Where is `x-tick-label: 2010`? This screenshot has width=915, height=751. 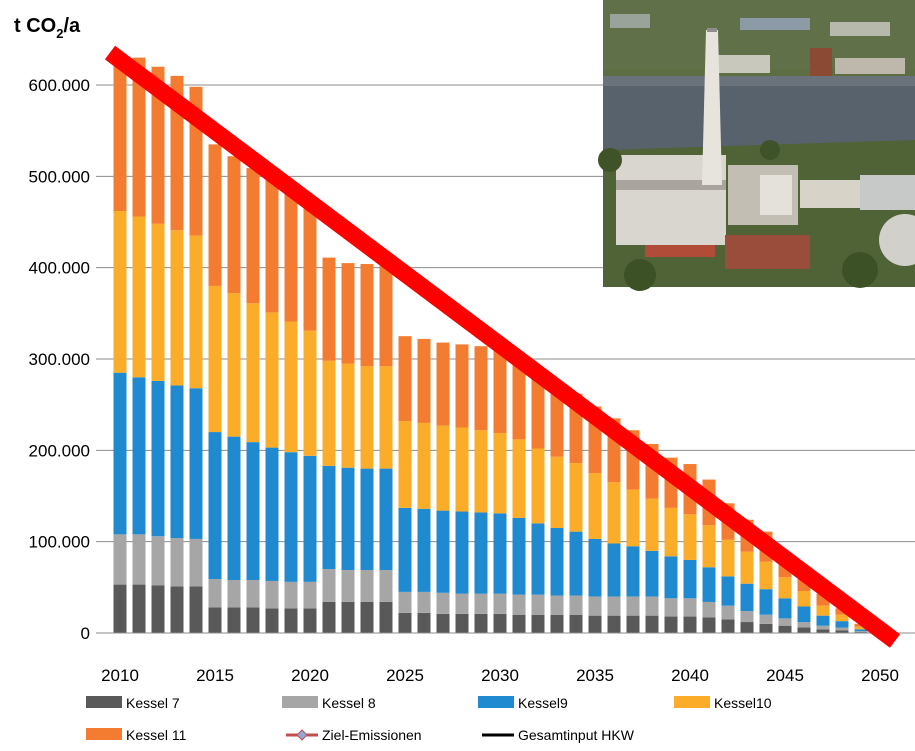
x-tick-label: 2010 is located at coordinates (120, 675).